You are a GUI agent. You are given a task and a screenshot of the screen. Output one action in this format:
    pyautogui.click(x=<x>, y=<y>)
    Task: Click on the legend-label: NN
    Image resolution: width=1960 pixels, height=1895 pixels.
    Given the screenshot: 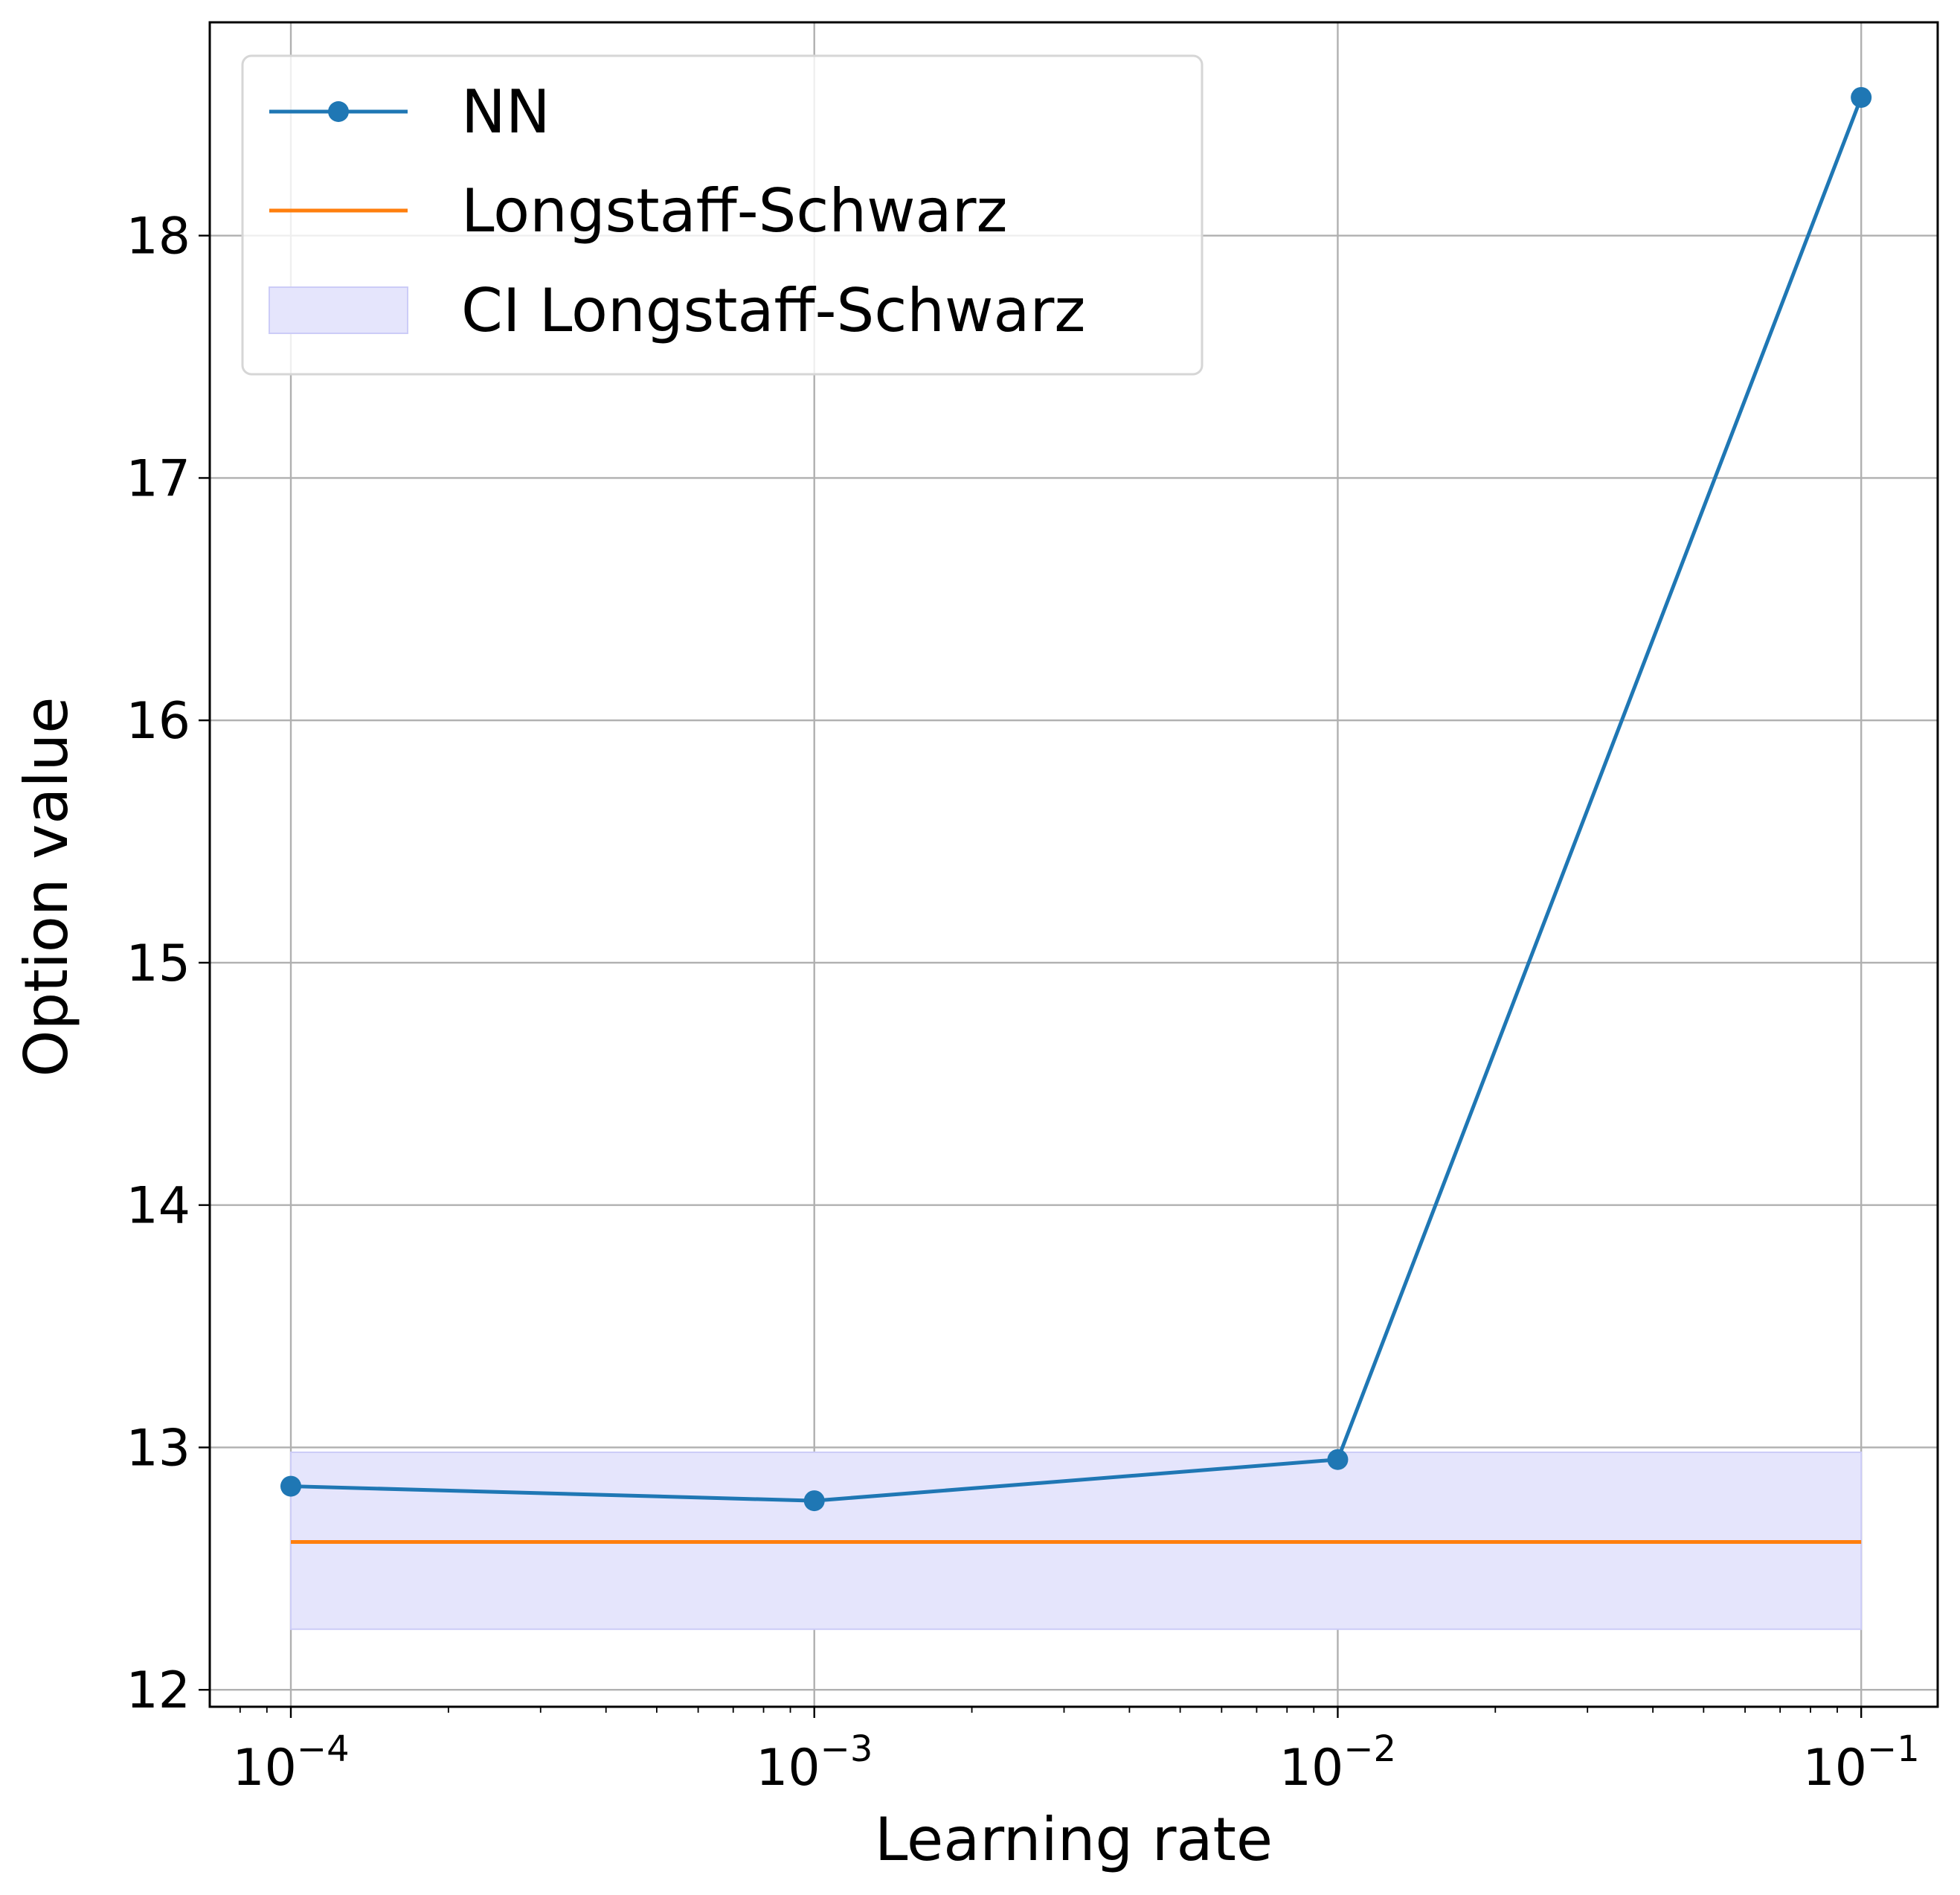 What is the action you would take?
    pyautogui.click(x=505, y=112)
    